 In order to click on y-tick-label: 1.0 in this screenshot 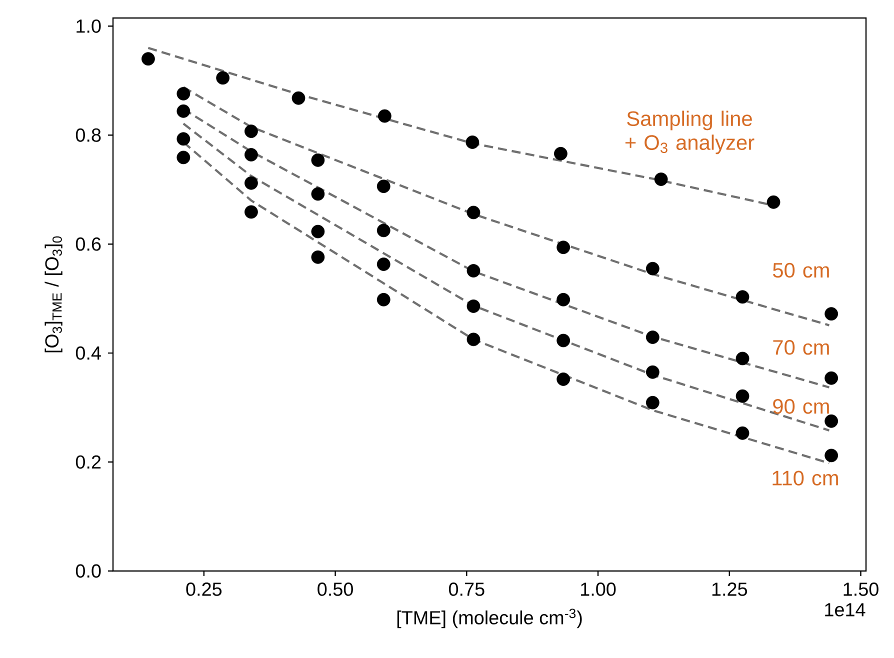, I will do `click(88, 26)`.